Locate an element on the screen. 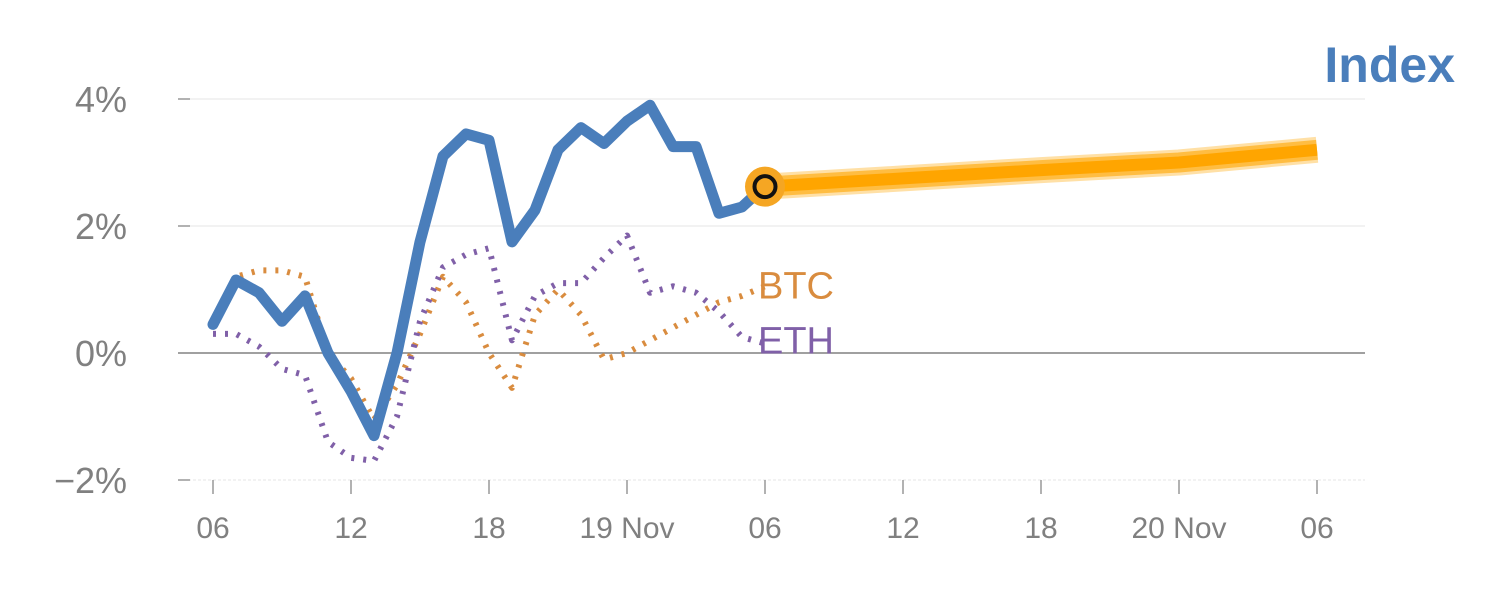  y-tick-label: 0% is located at coordinates (101, 353).